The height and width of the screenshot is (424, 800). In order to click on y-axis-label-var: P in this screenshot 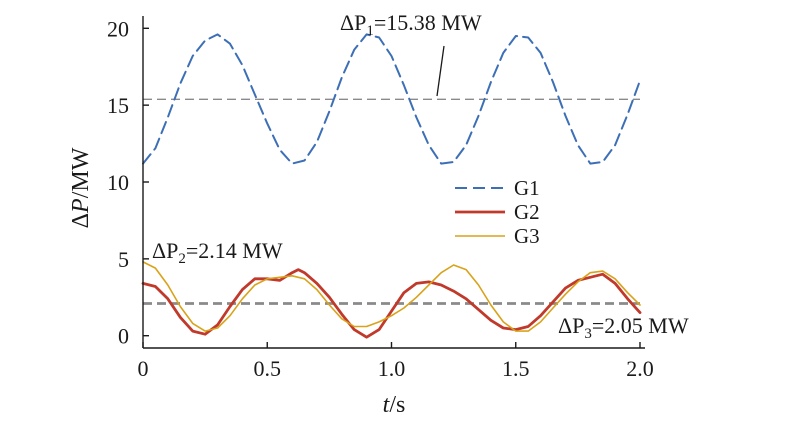, I will do `click(81, 206)`.